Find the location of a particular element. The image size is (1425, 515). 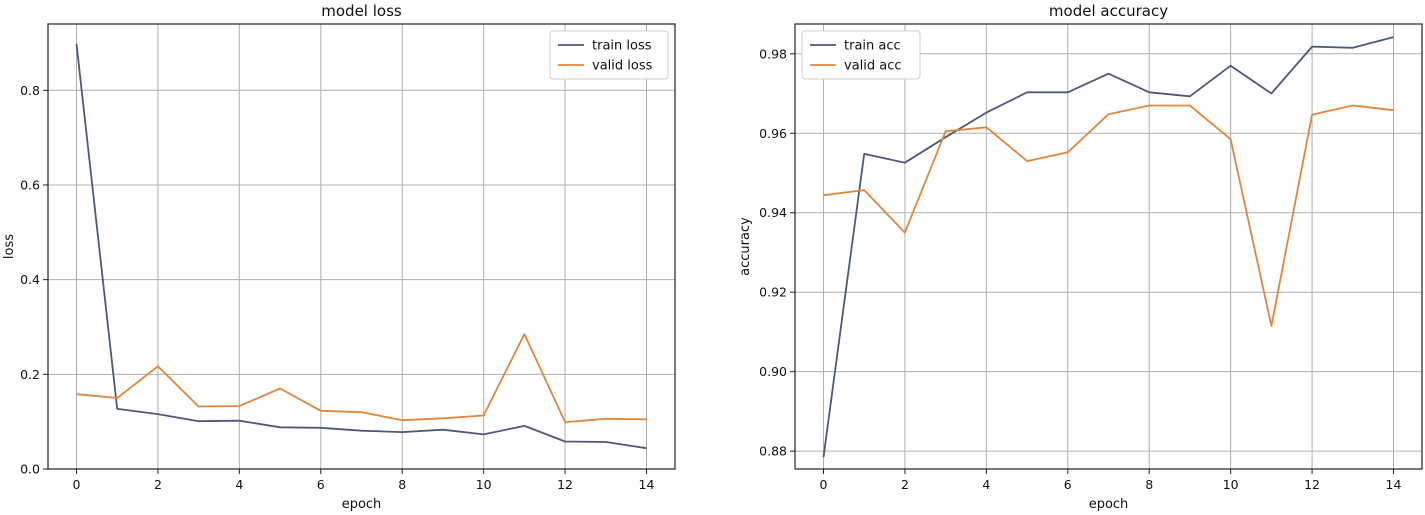

y-tick-label: 0.0 is located at coordinates (30, 469).